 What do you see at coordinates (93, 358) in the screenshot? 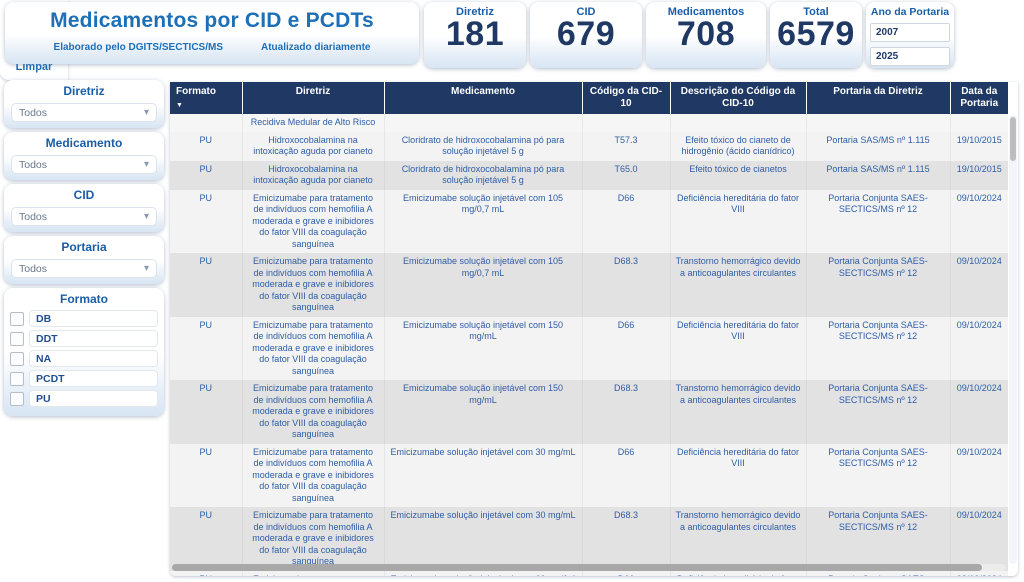
I see `formato-option-label: NA` at bounding box center [93, 358].